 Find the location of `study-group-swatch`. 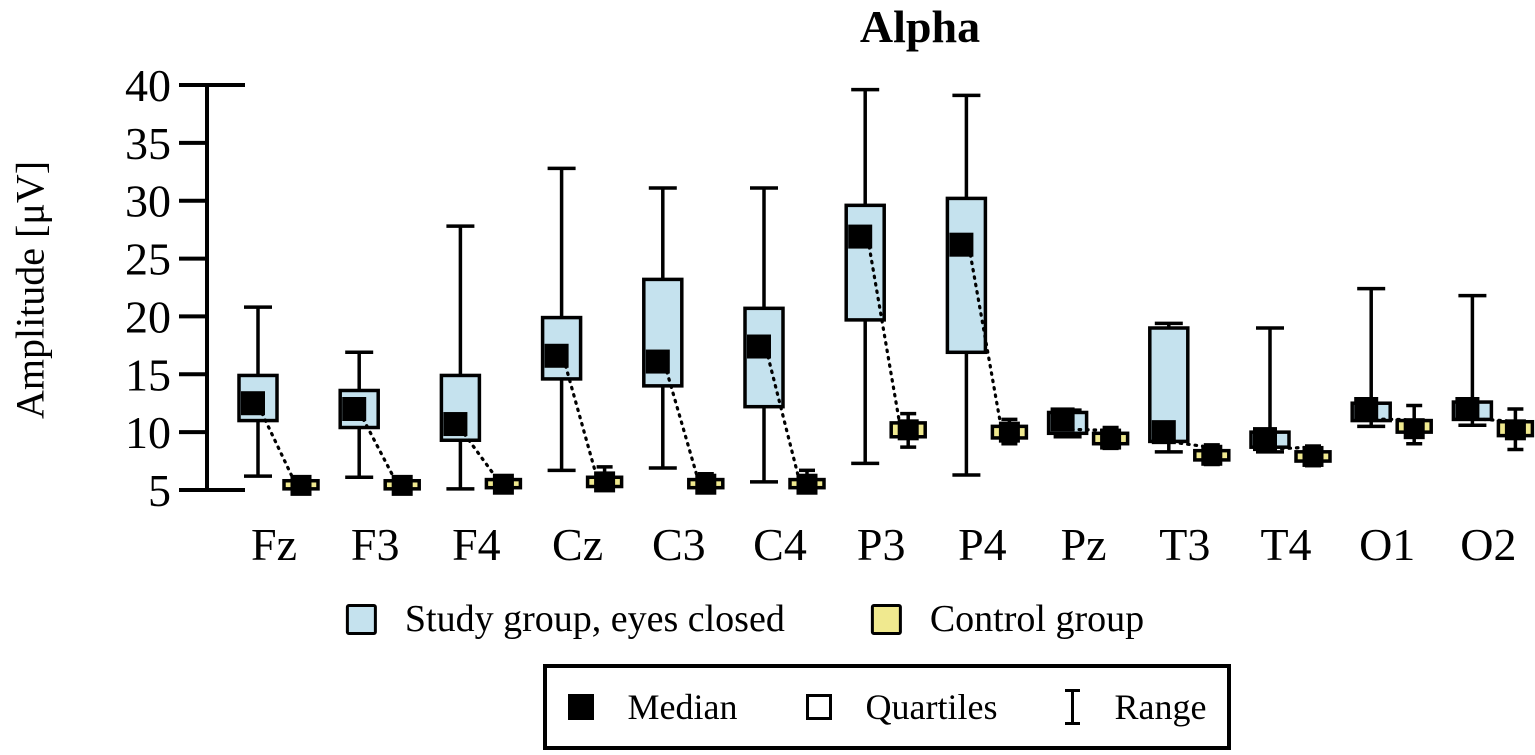

study-group-swatch is located at coordinates (361, 619).